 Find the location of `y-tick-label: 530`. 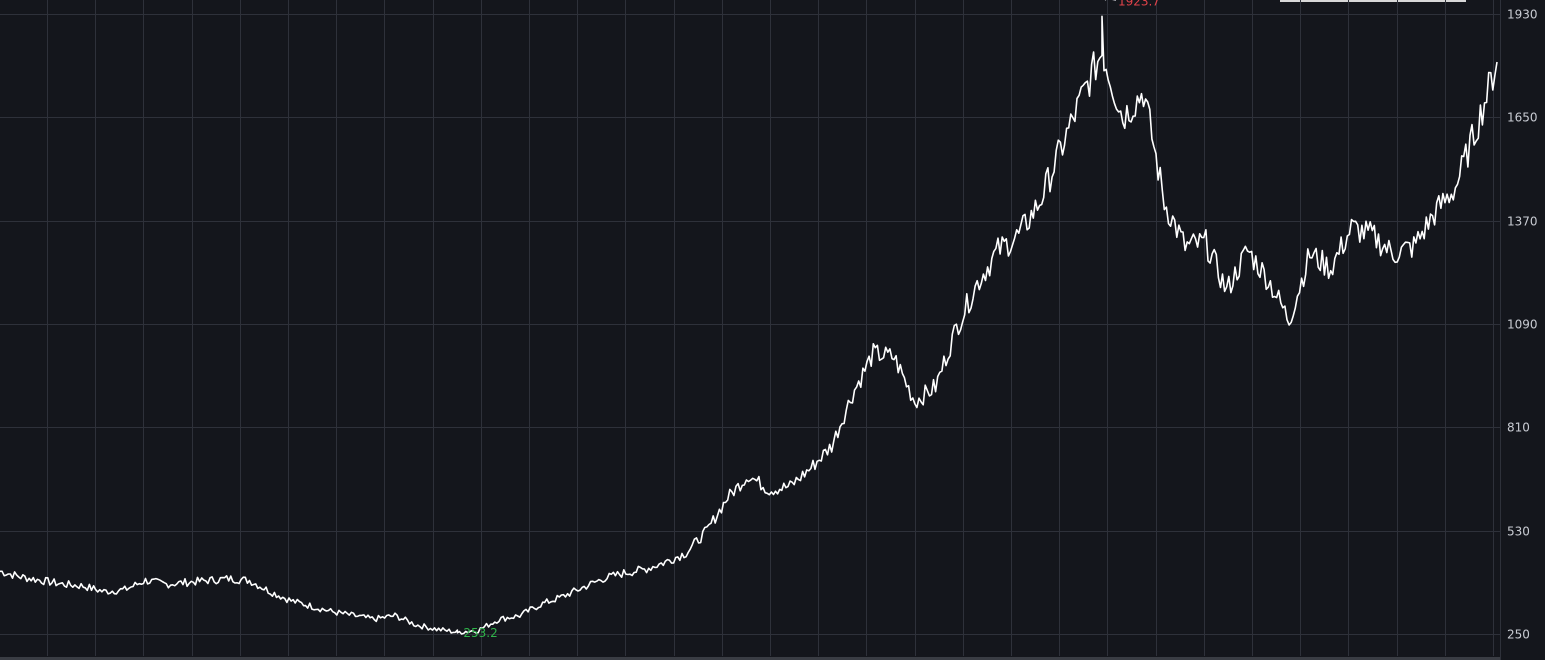

y-tick-label: 530 is located at coordinates (1518, 532).